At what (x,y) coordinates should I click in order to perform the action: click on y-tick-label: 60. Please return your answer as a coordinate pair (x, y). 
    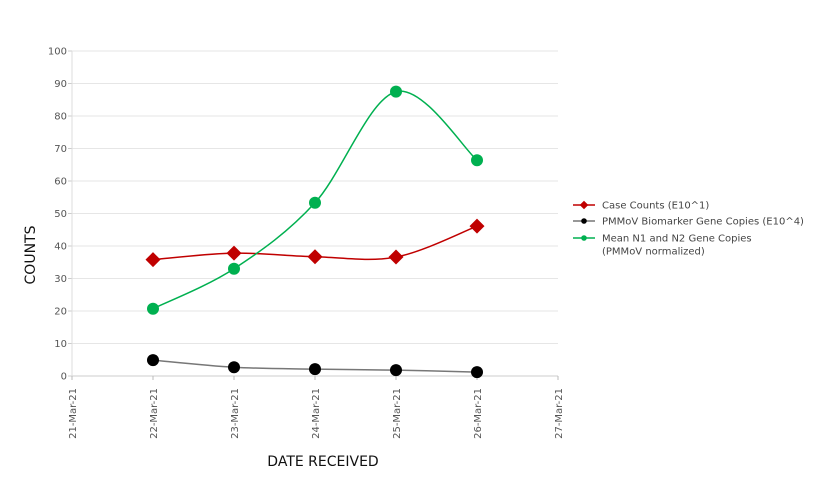
    Looking at the image, I should click on (60, 182).